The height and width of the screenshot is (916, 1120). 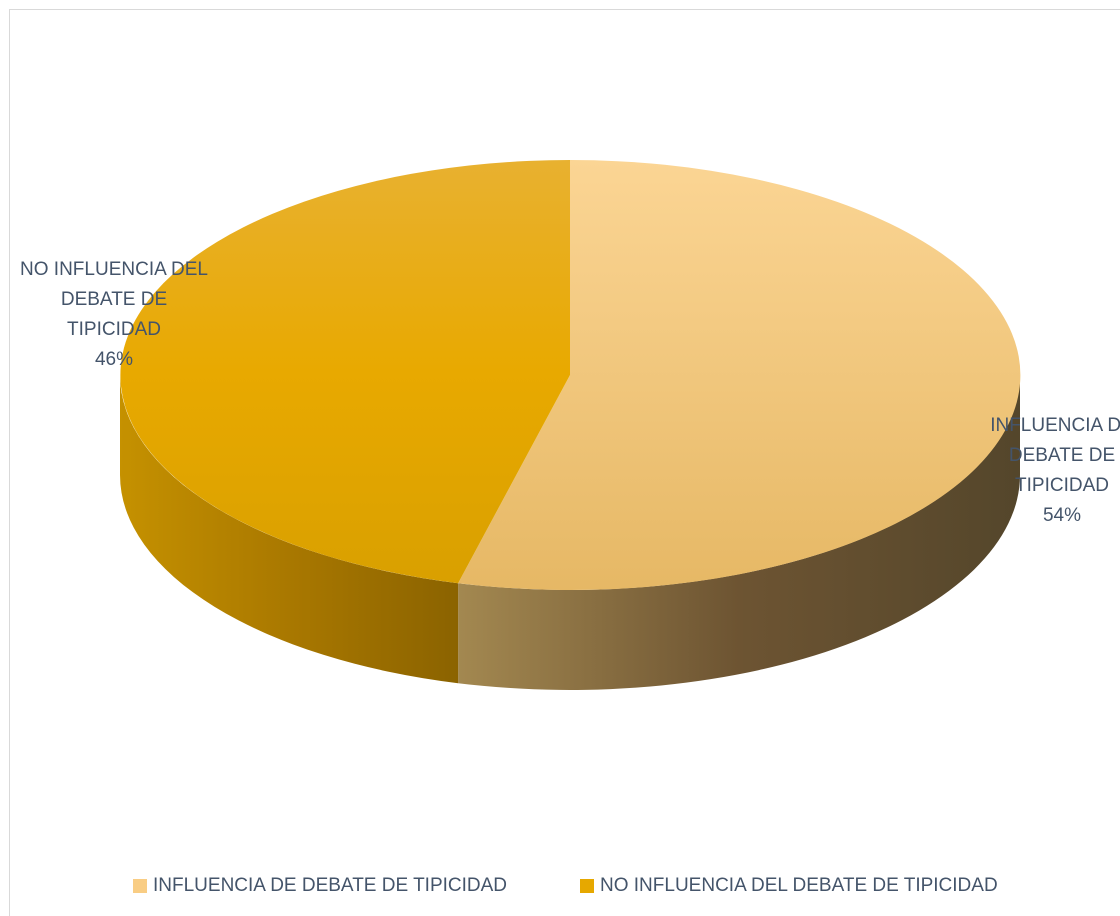 I want to click on data-label-percent: 46%, so click(x=114, y=359).